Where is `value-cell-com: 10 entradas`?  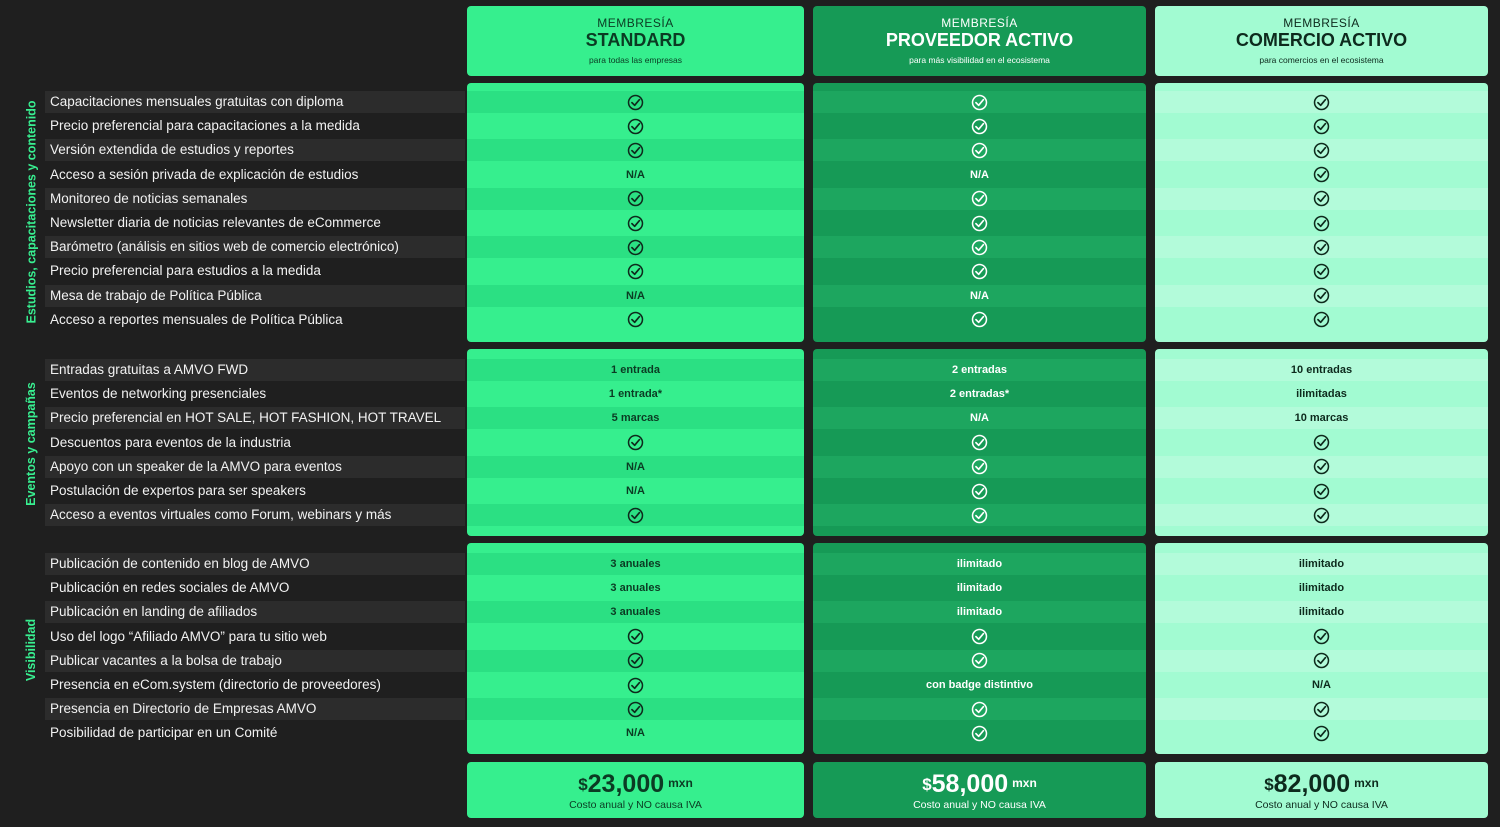 value-cell-com: 10 entradas is located at coordinates (1321, 370).